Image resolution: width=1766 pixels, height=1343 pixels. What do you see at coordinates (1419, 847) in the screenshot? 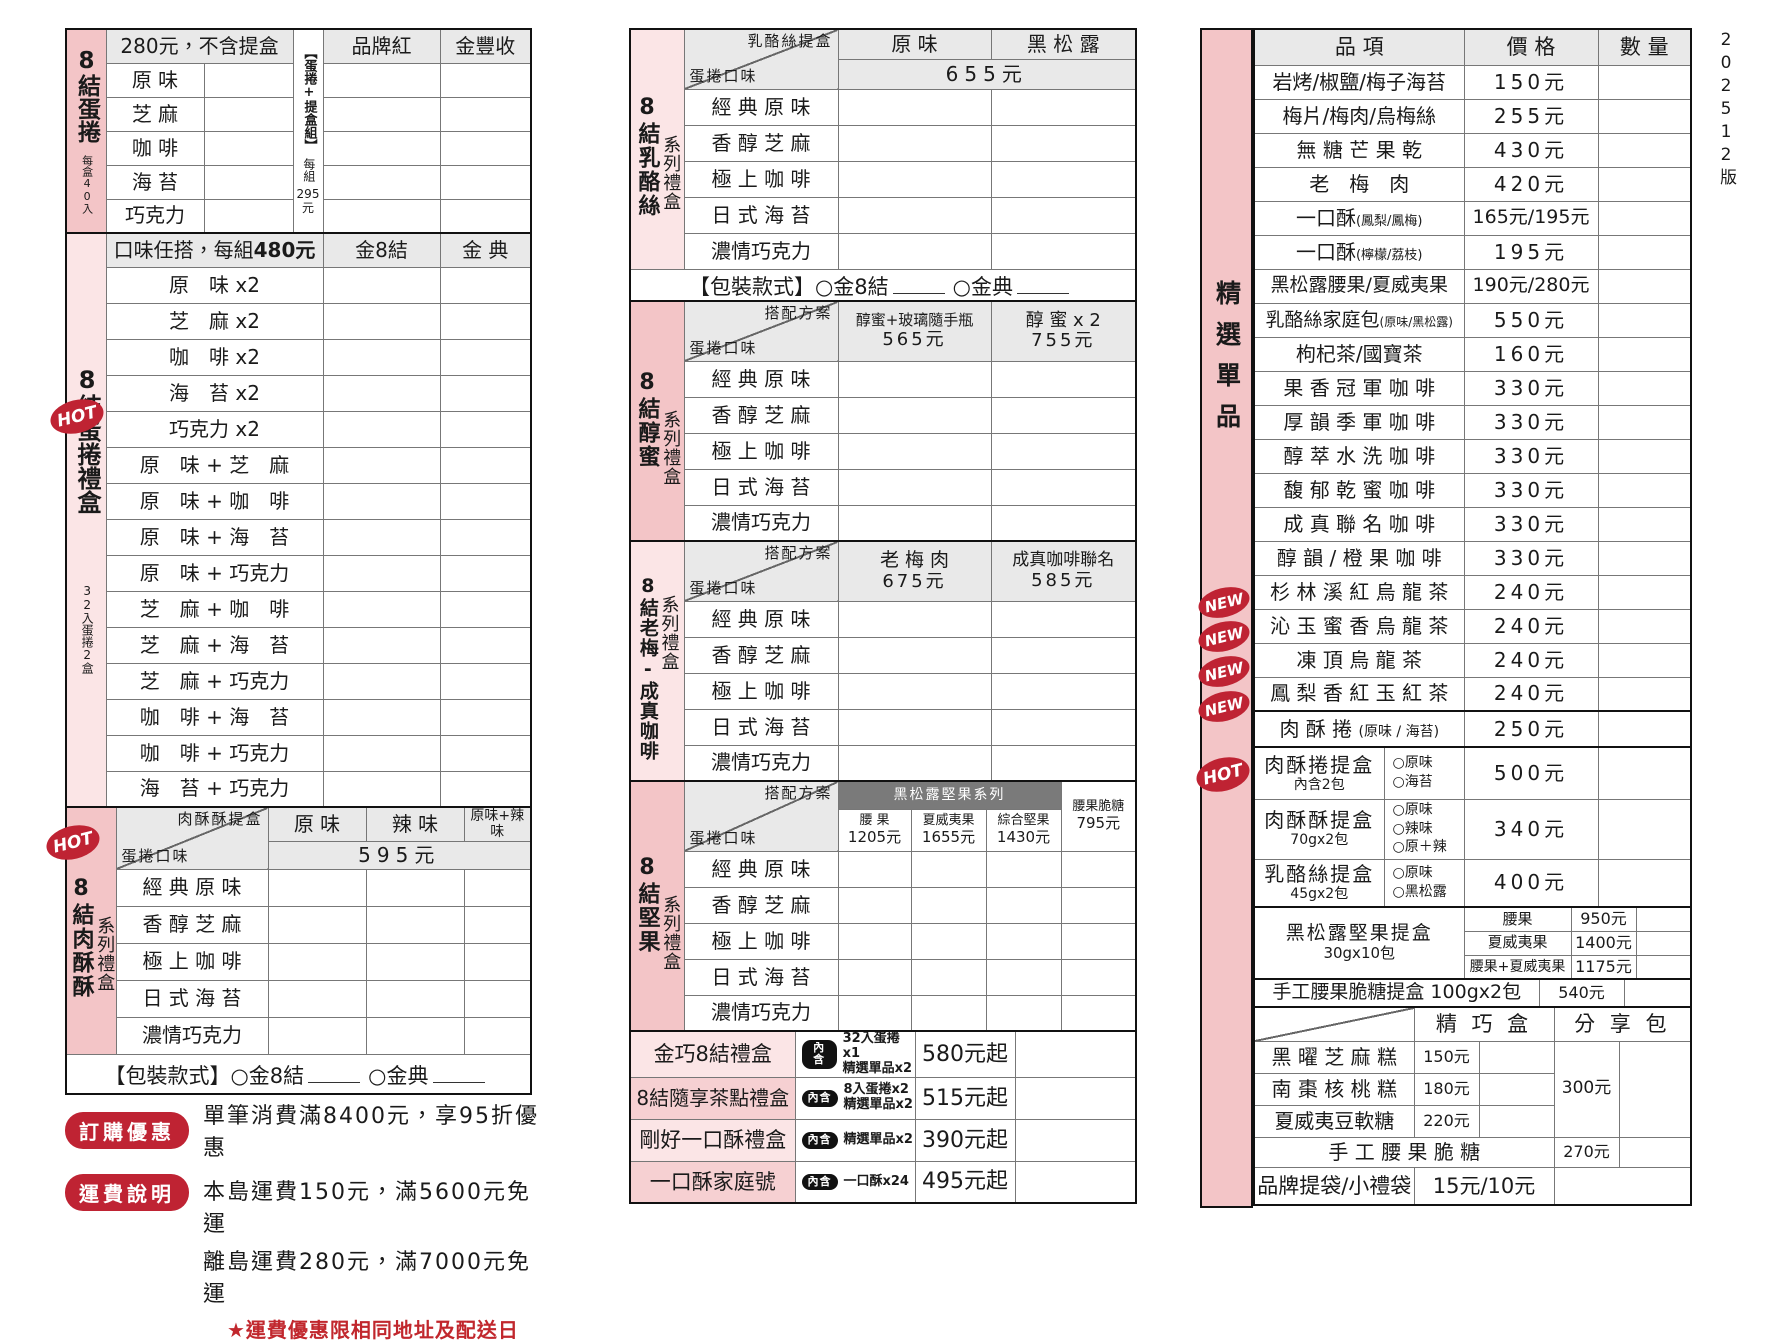
I see `option-orig-spicy: ○原＋辣` at bounding box center [1419, 847].